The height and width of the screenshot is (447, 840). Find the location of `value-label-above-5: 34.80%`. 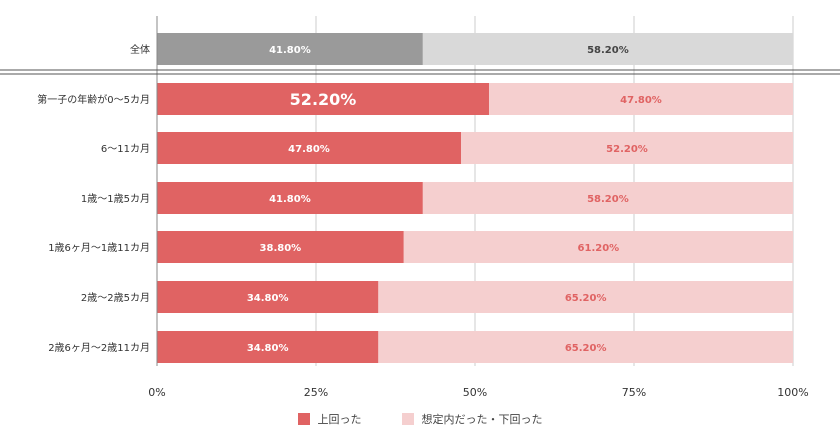

value-label-above-5: 34.80% is located at coordinates (268, 298).